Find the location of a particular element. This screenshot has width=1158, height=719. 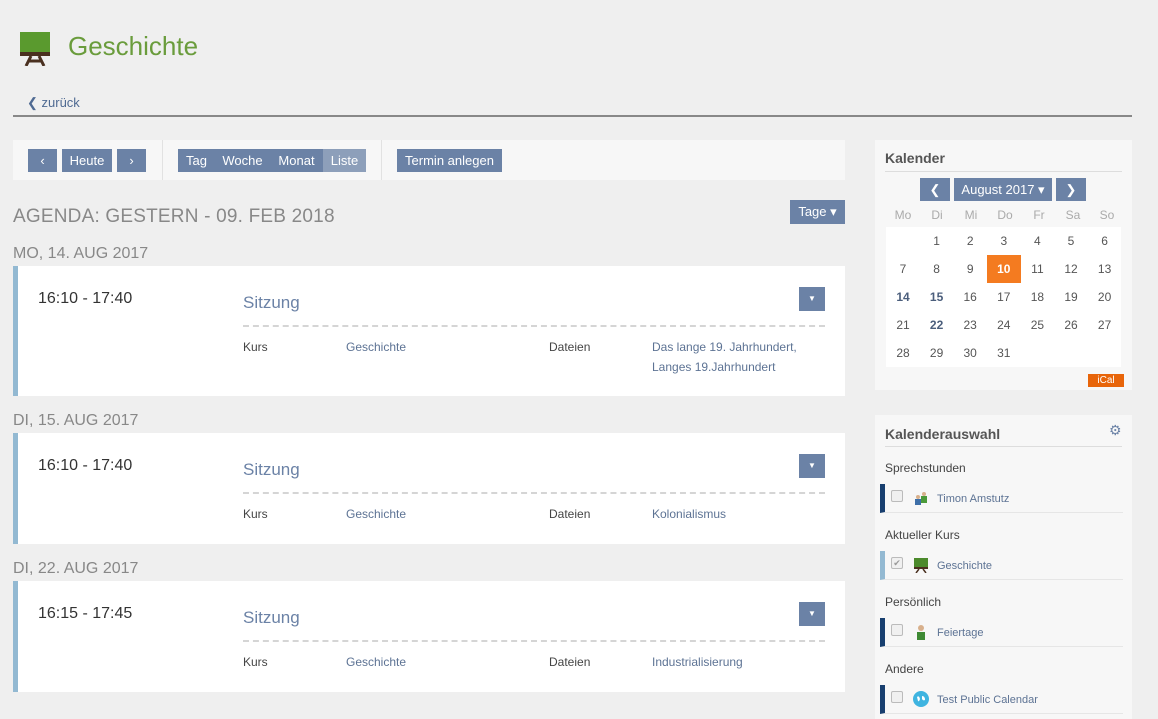

calendar-day: 30 is located at coordinates (970, 353).